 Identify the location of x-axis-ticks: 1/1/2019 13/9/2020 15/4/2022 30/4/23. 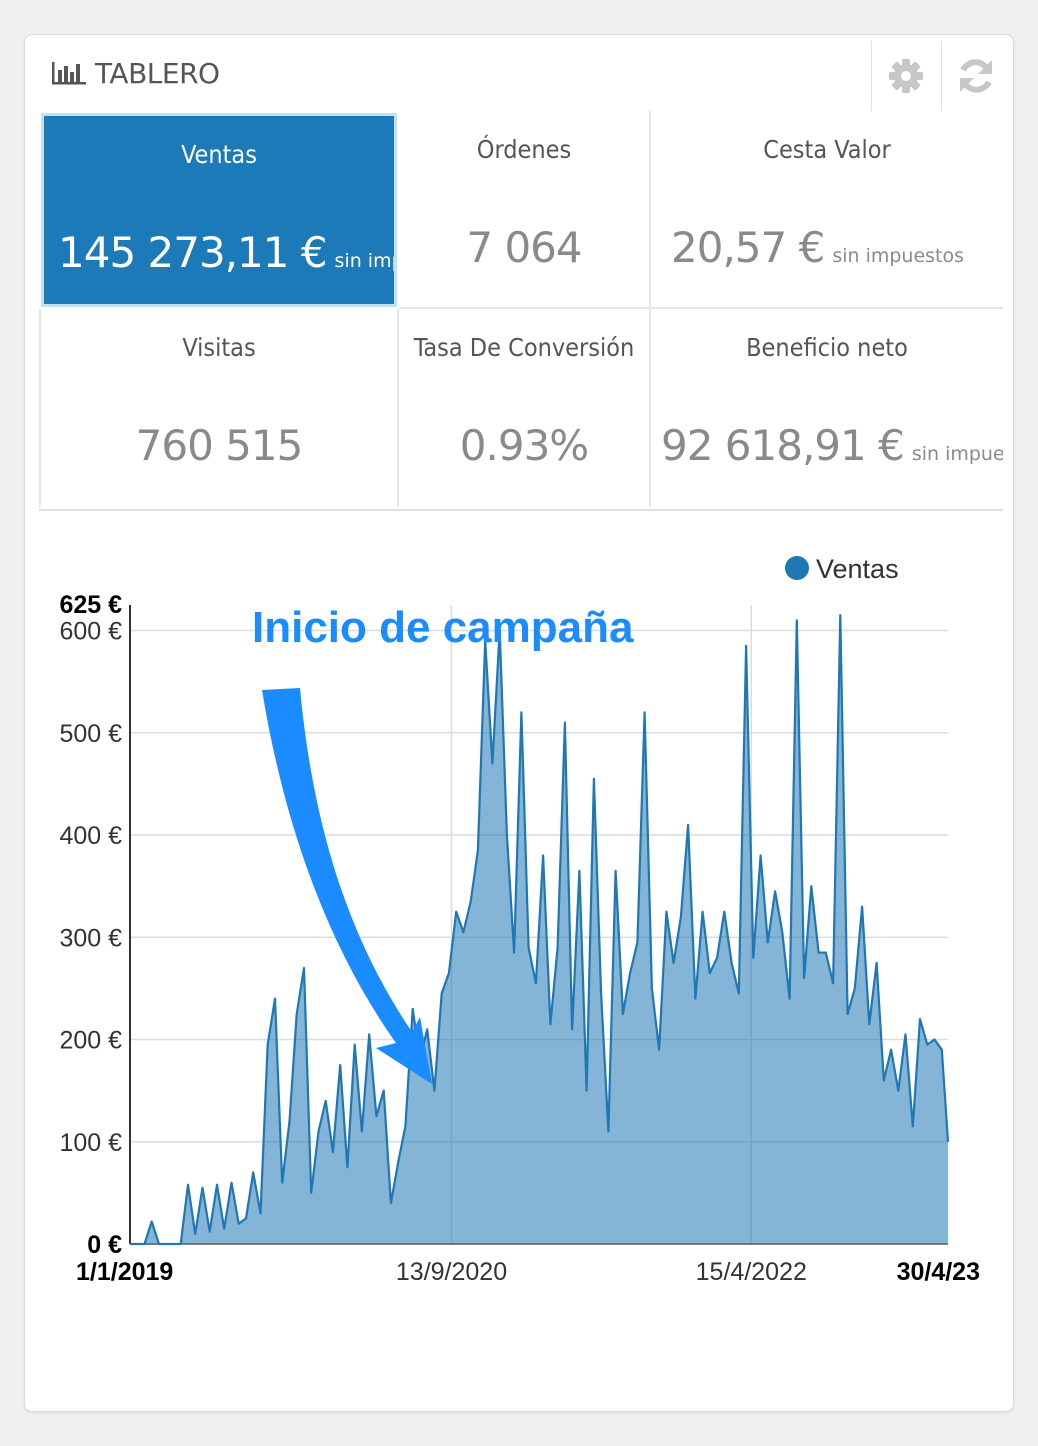
(528, 1272).